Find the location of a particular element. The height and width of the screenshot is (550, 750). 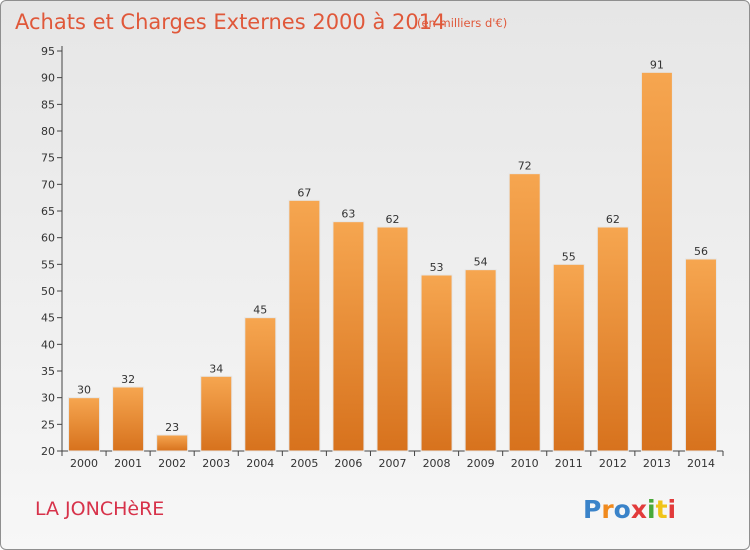

data-label: 56 is located at coordinates (701, 251).